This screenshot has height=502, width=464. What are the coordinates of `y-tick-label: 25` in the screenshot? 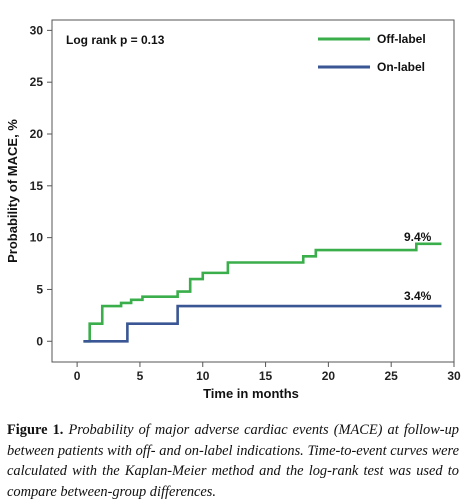 It's located at (37, 82).